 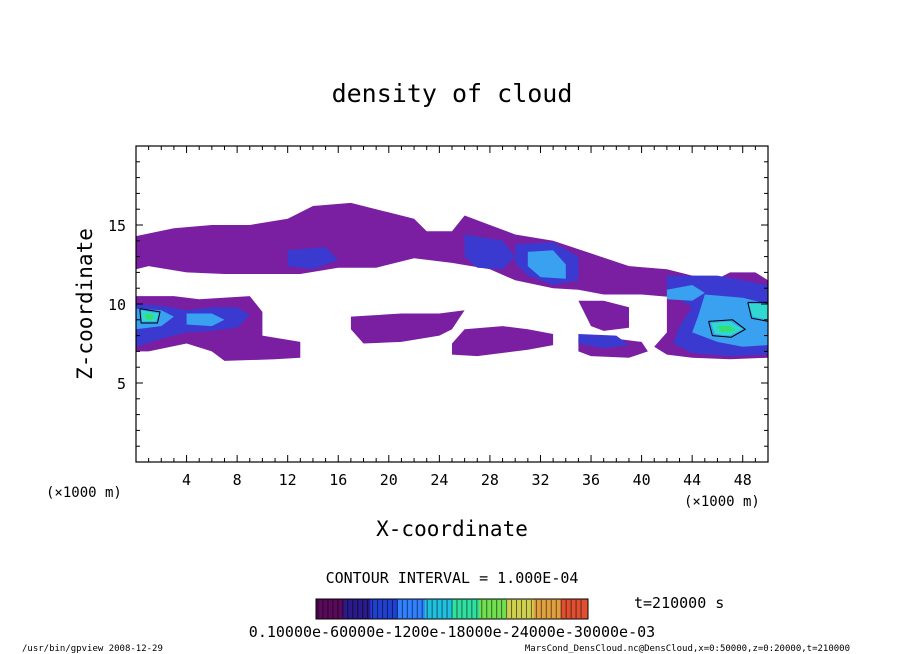 What do you see at coordinates (186, 480) in the screenshot?
I see `x-tick-label: 4` at bounding box center [186, 480].